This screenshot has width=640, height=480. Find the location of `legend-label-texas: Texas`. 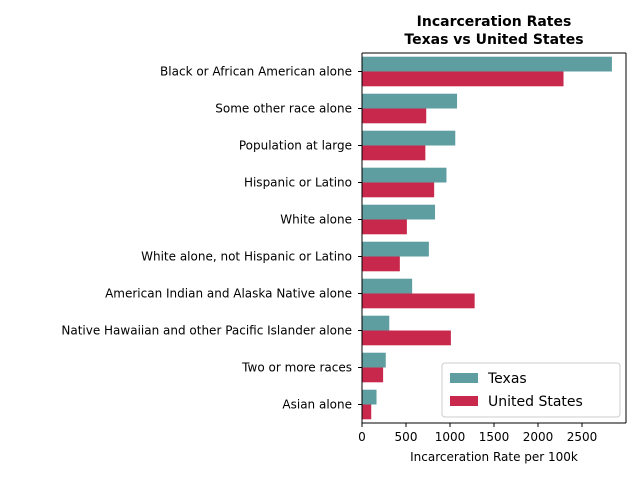

legend-label-texas: Texas is located at coordinates (507, 379).